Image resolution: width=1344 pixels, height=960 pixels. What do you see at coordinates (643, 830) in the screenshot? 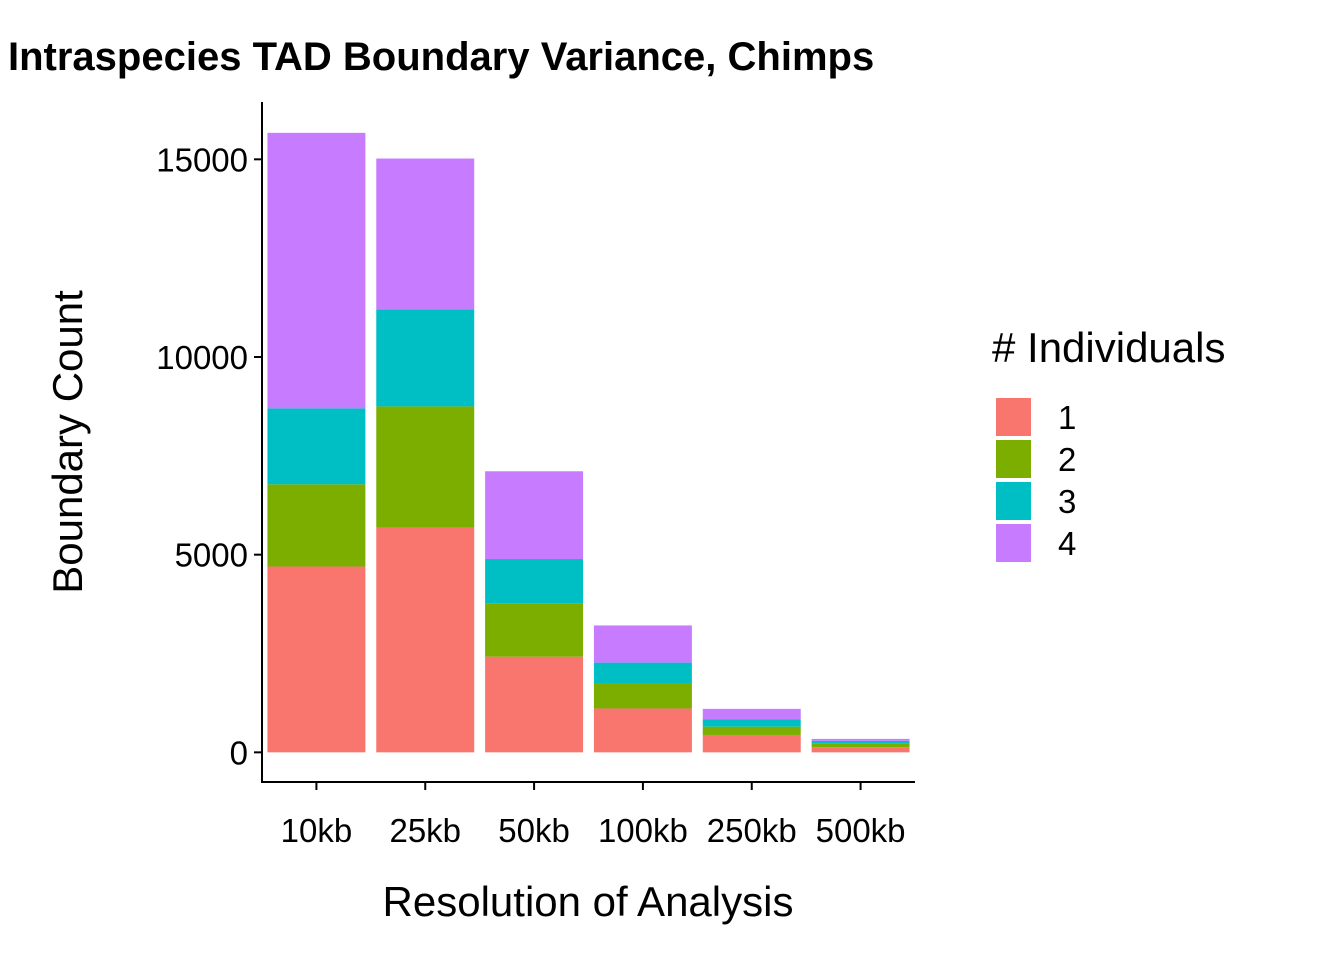
I see `x-tick-label-100kb: 100kb` at bounding box center [643, 830].